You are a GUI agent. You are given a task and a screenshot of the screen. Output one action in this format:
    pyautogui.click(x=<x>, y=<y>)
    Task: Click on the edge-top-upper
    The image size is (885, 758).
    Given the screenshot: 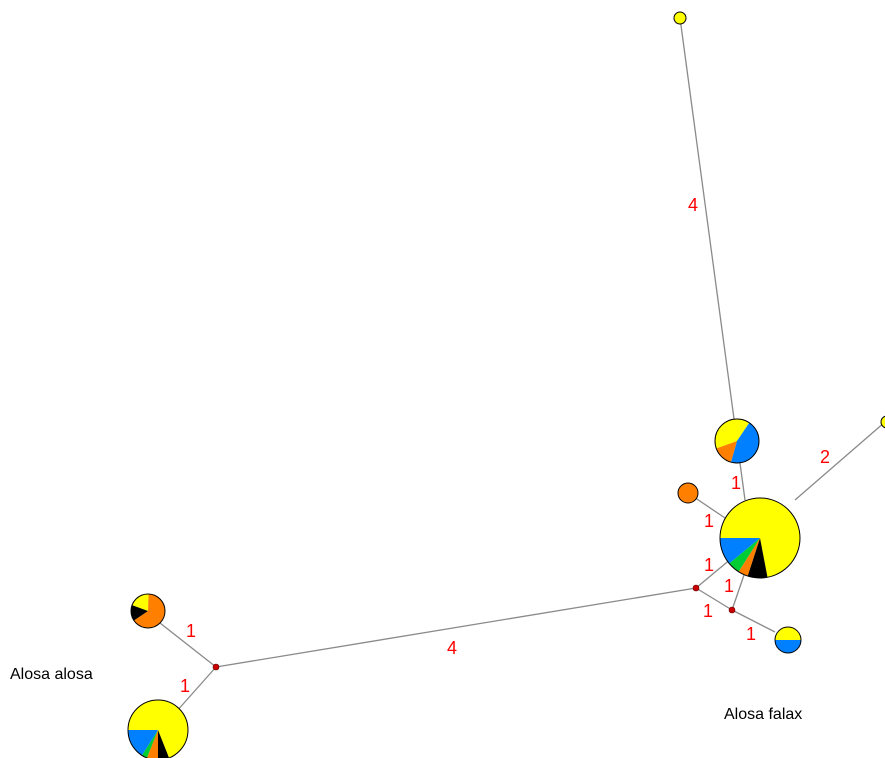 What is the action you would take?
    pyautogui.click(x=708, y=229)
    